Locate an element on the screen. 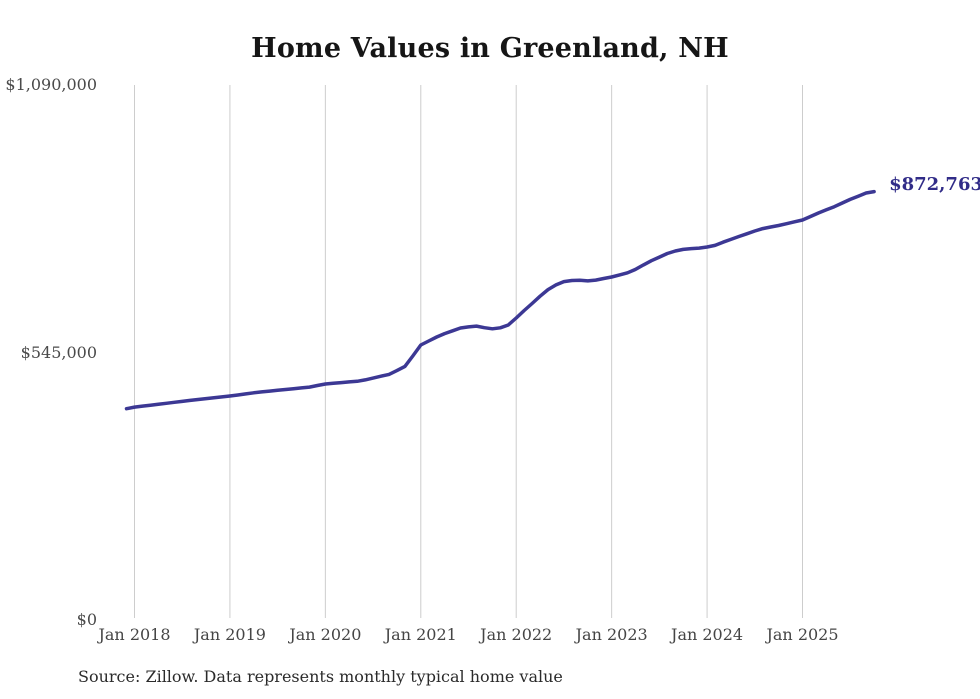 Image resolution: width=980 pixels, height=699 pixels. y-axis-tick-label: $545,000 is located at coordinates (58, 352).